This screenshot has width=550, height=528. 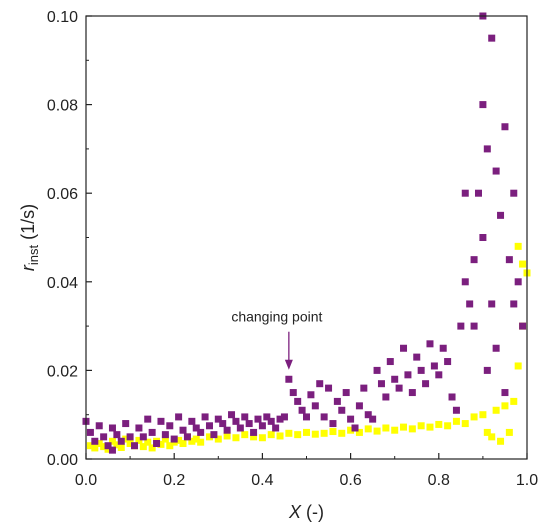 What do you see at coordinates (62, 371) in the screenshot?
I see `y-tick-label: 0.02` at bounding box center [62, 371].